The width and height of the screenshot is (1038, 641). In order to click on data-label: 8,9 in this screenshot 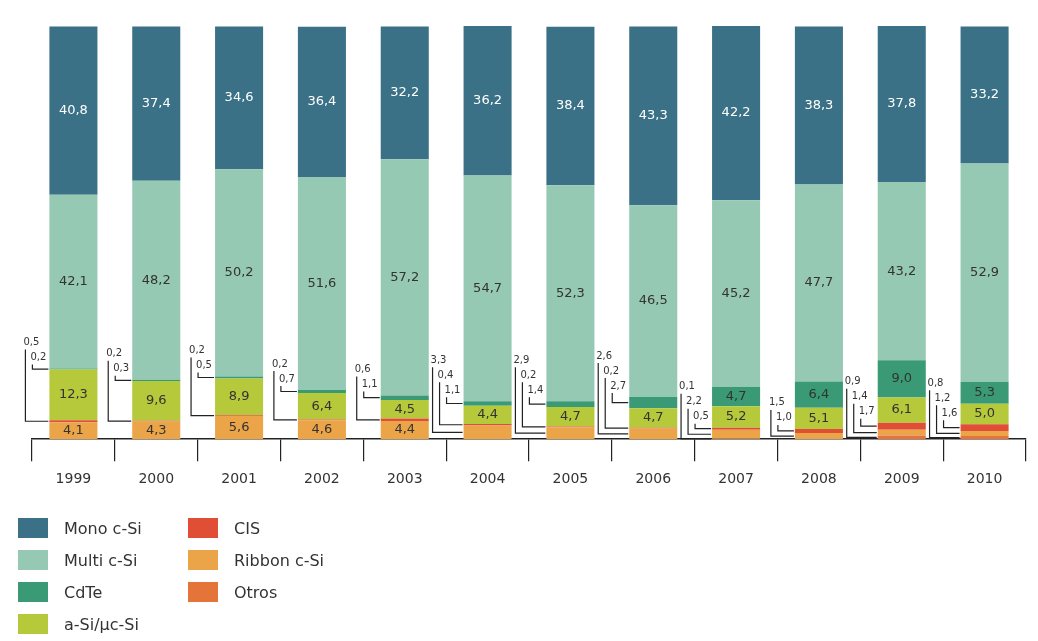, I will do `click(239, 396)`.